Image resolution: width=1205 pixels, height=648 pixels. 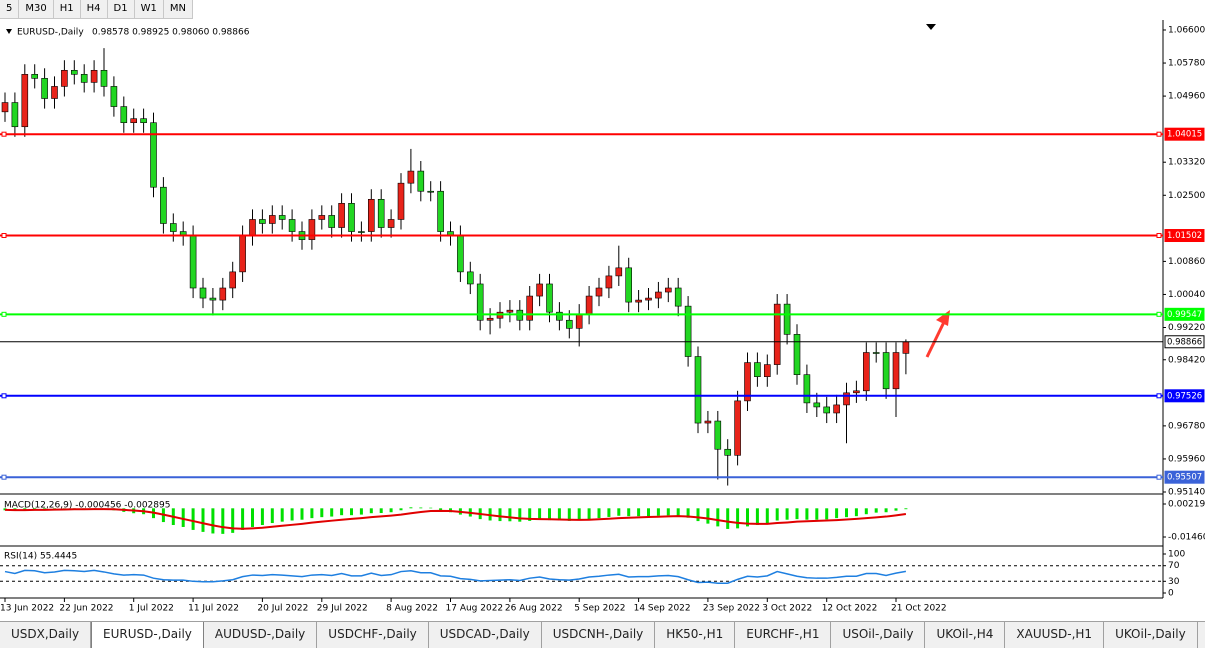 What do you see at coordinates (878, 635) in the screenshot?
I see `chart-tab: USOil-,Daily` at bounding box center [878, 635].